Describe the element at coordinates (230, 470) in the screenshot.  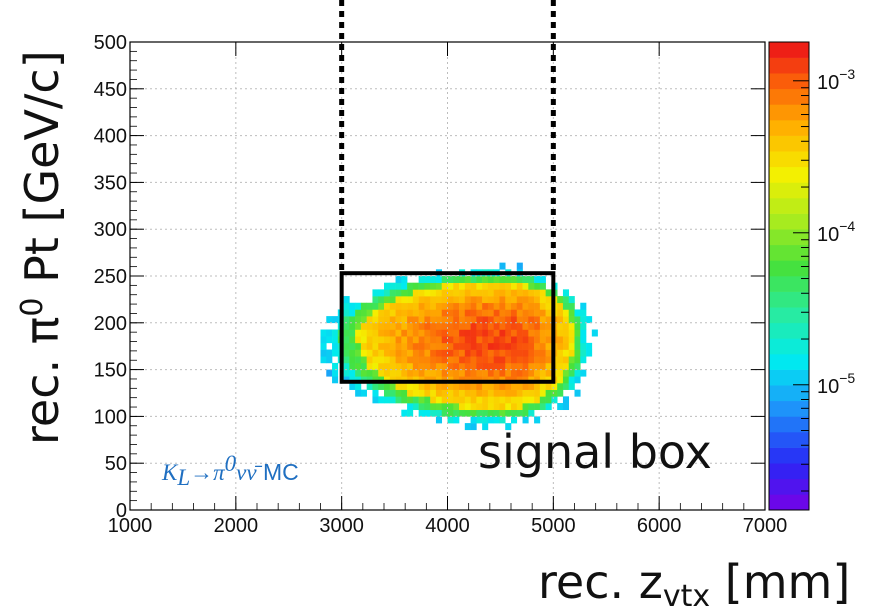
I see `legend-text: KL→π0νν̄ MC` at that location.